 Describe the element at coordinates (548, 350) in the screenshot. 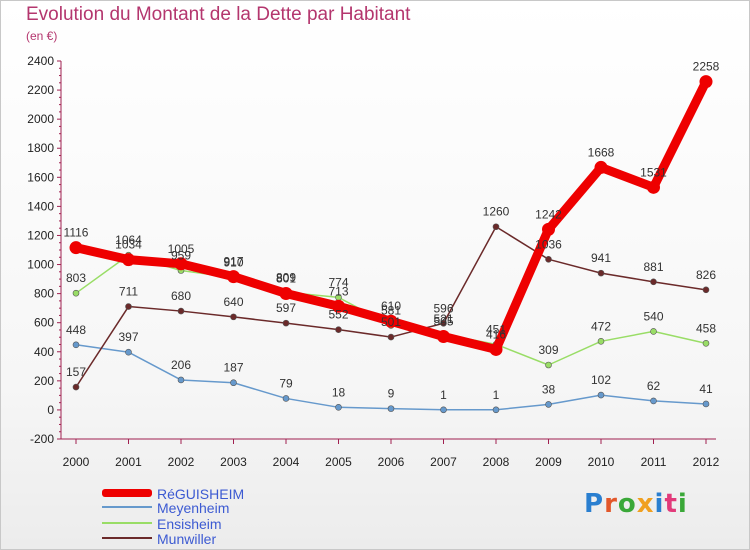

I see `data-label: 309` at that location.